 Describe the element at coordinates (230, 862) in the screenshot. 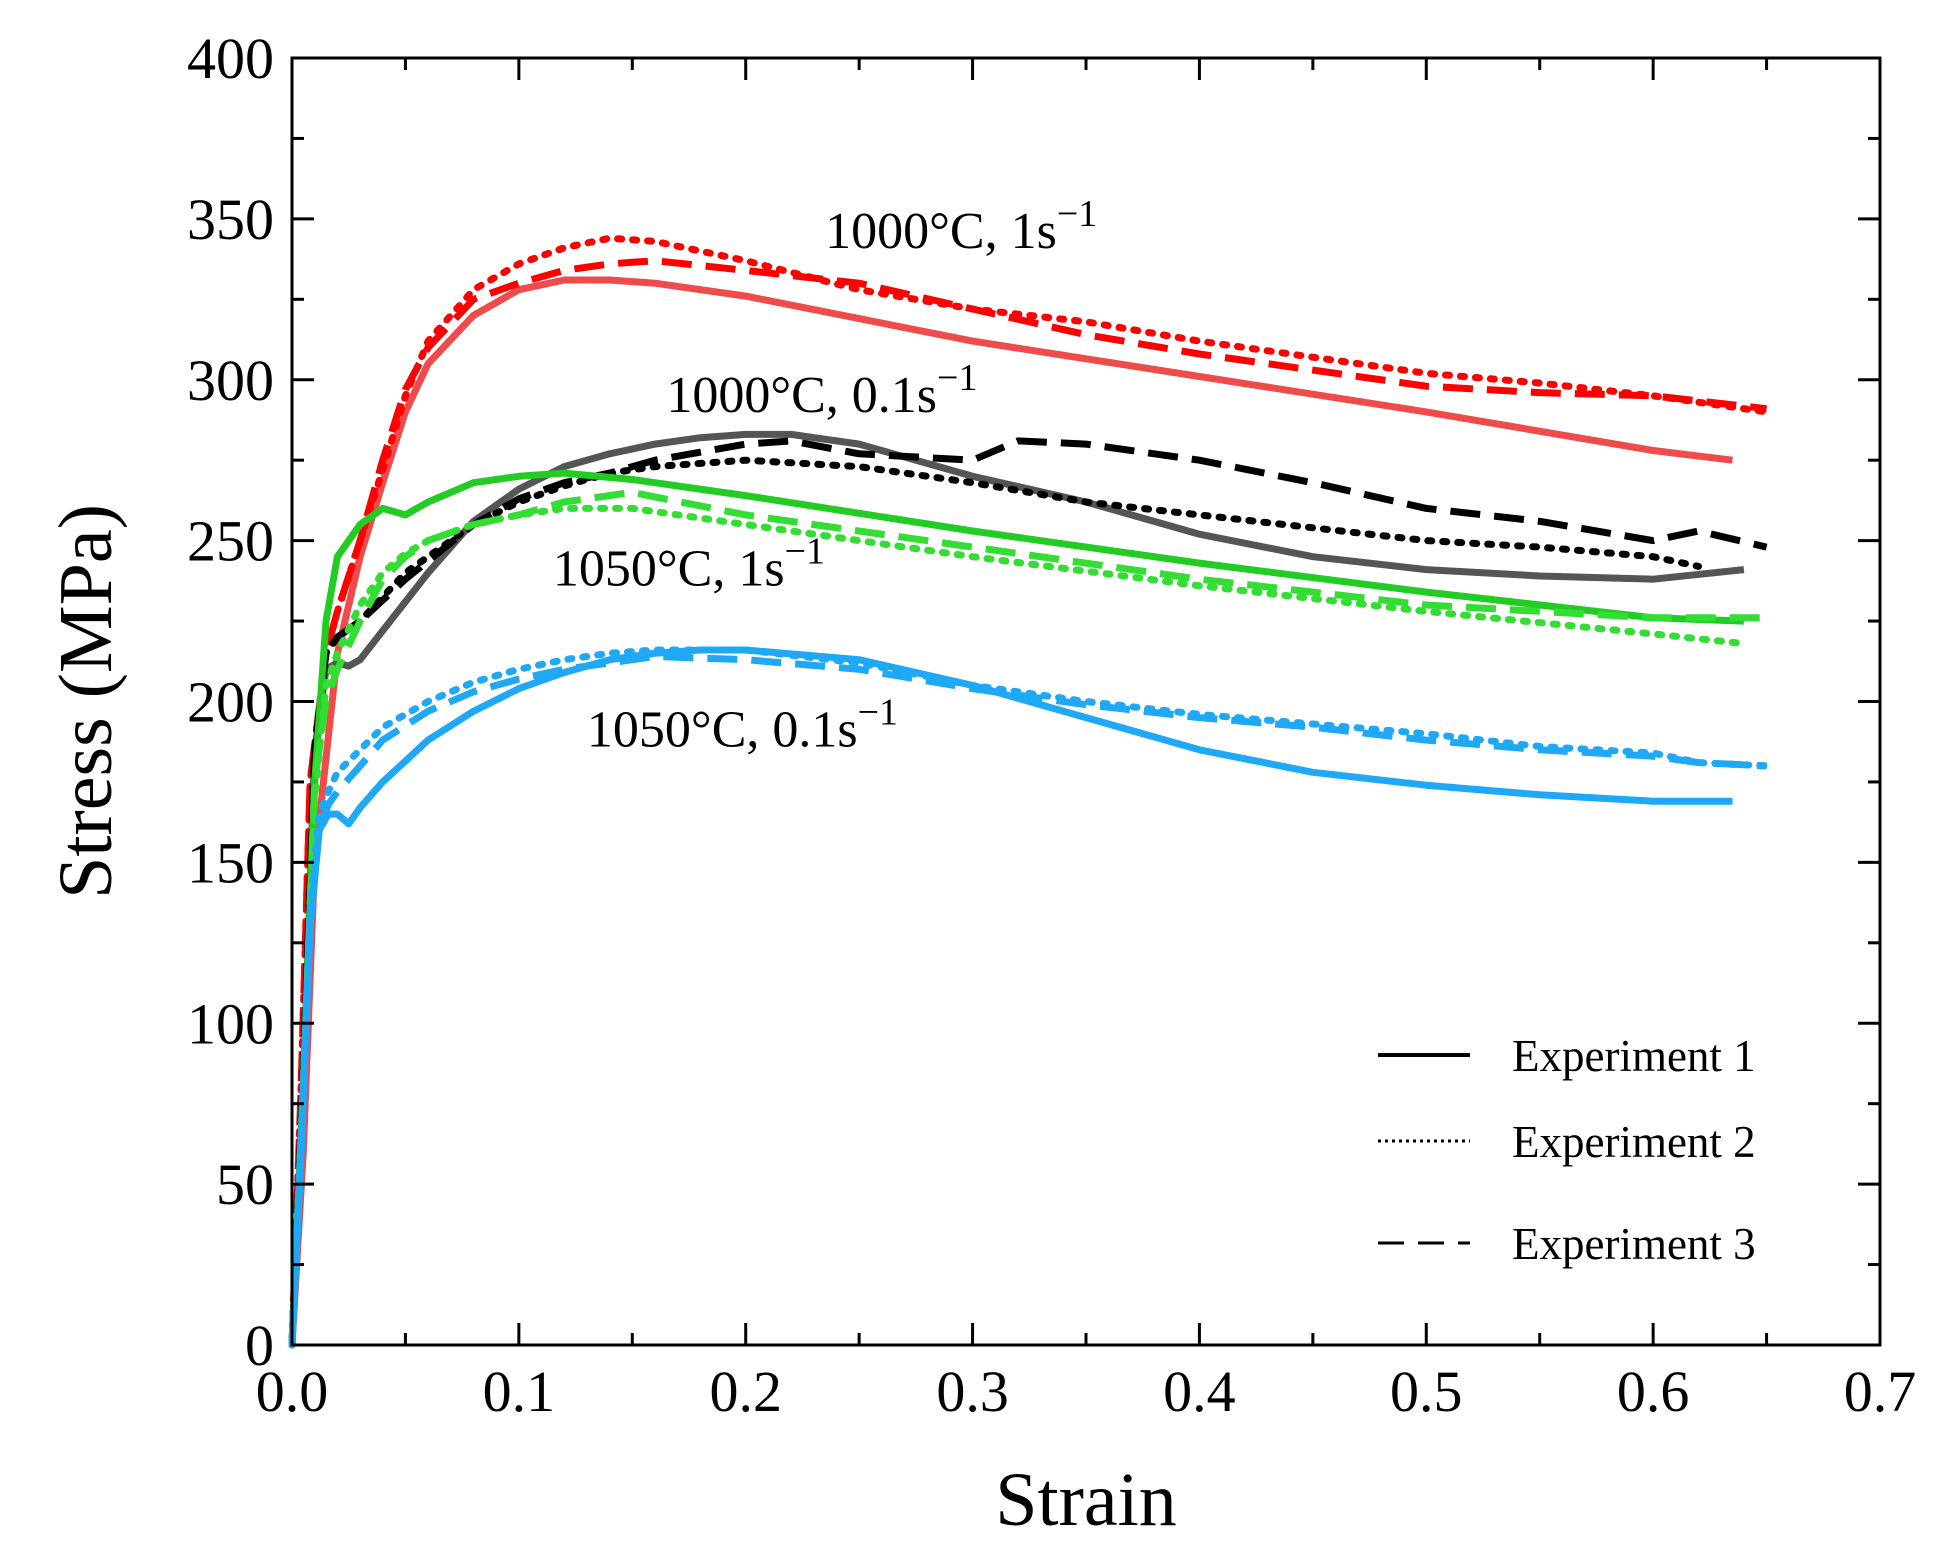

I see `y-tick-label: 150` at that location.